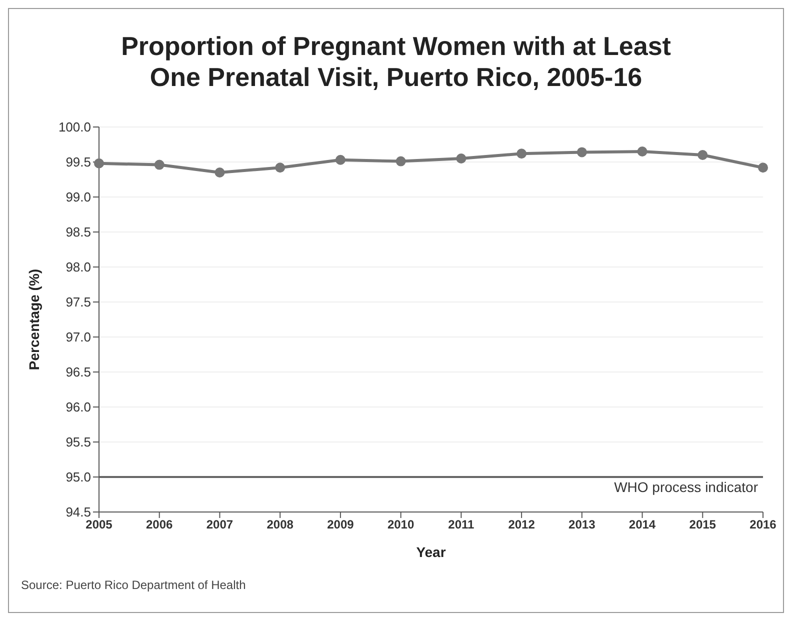  What do you see at coordinates (400, 525) in the screenshot?
I see `x-tick-label: 2010` at bounding box center [400, 525].